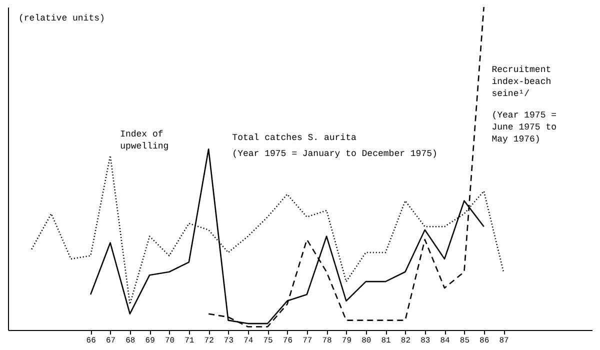 The height and width of the screenshot is (350, 600). Describe the element at coordinates (504, 341) in the screenshot. I see `x-tick-label: 87` at that location.